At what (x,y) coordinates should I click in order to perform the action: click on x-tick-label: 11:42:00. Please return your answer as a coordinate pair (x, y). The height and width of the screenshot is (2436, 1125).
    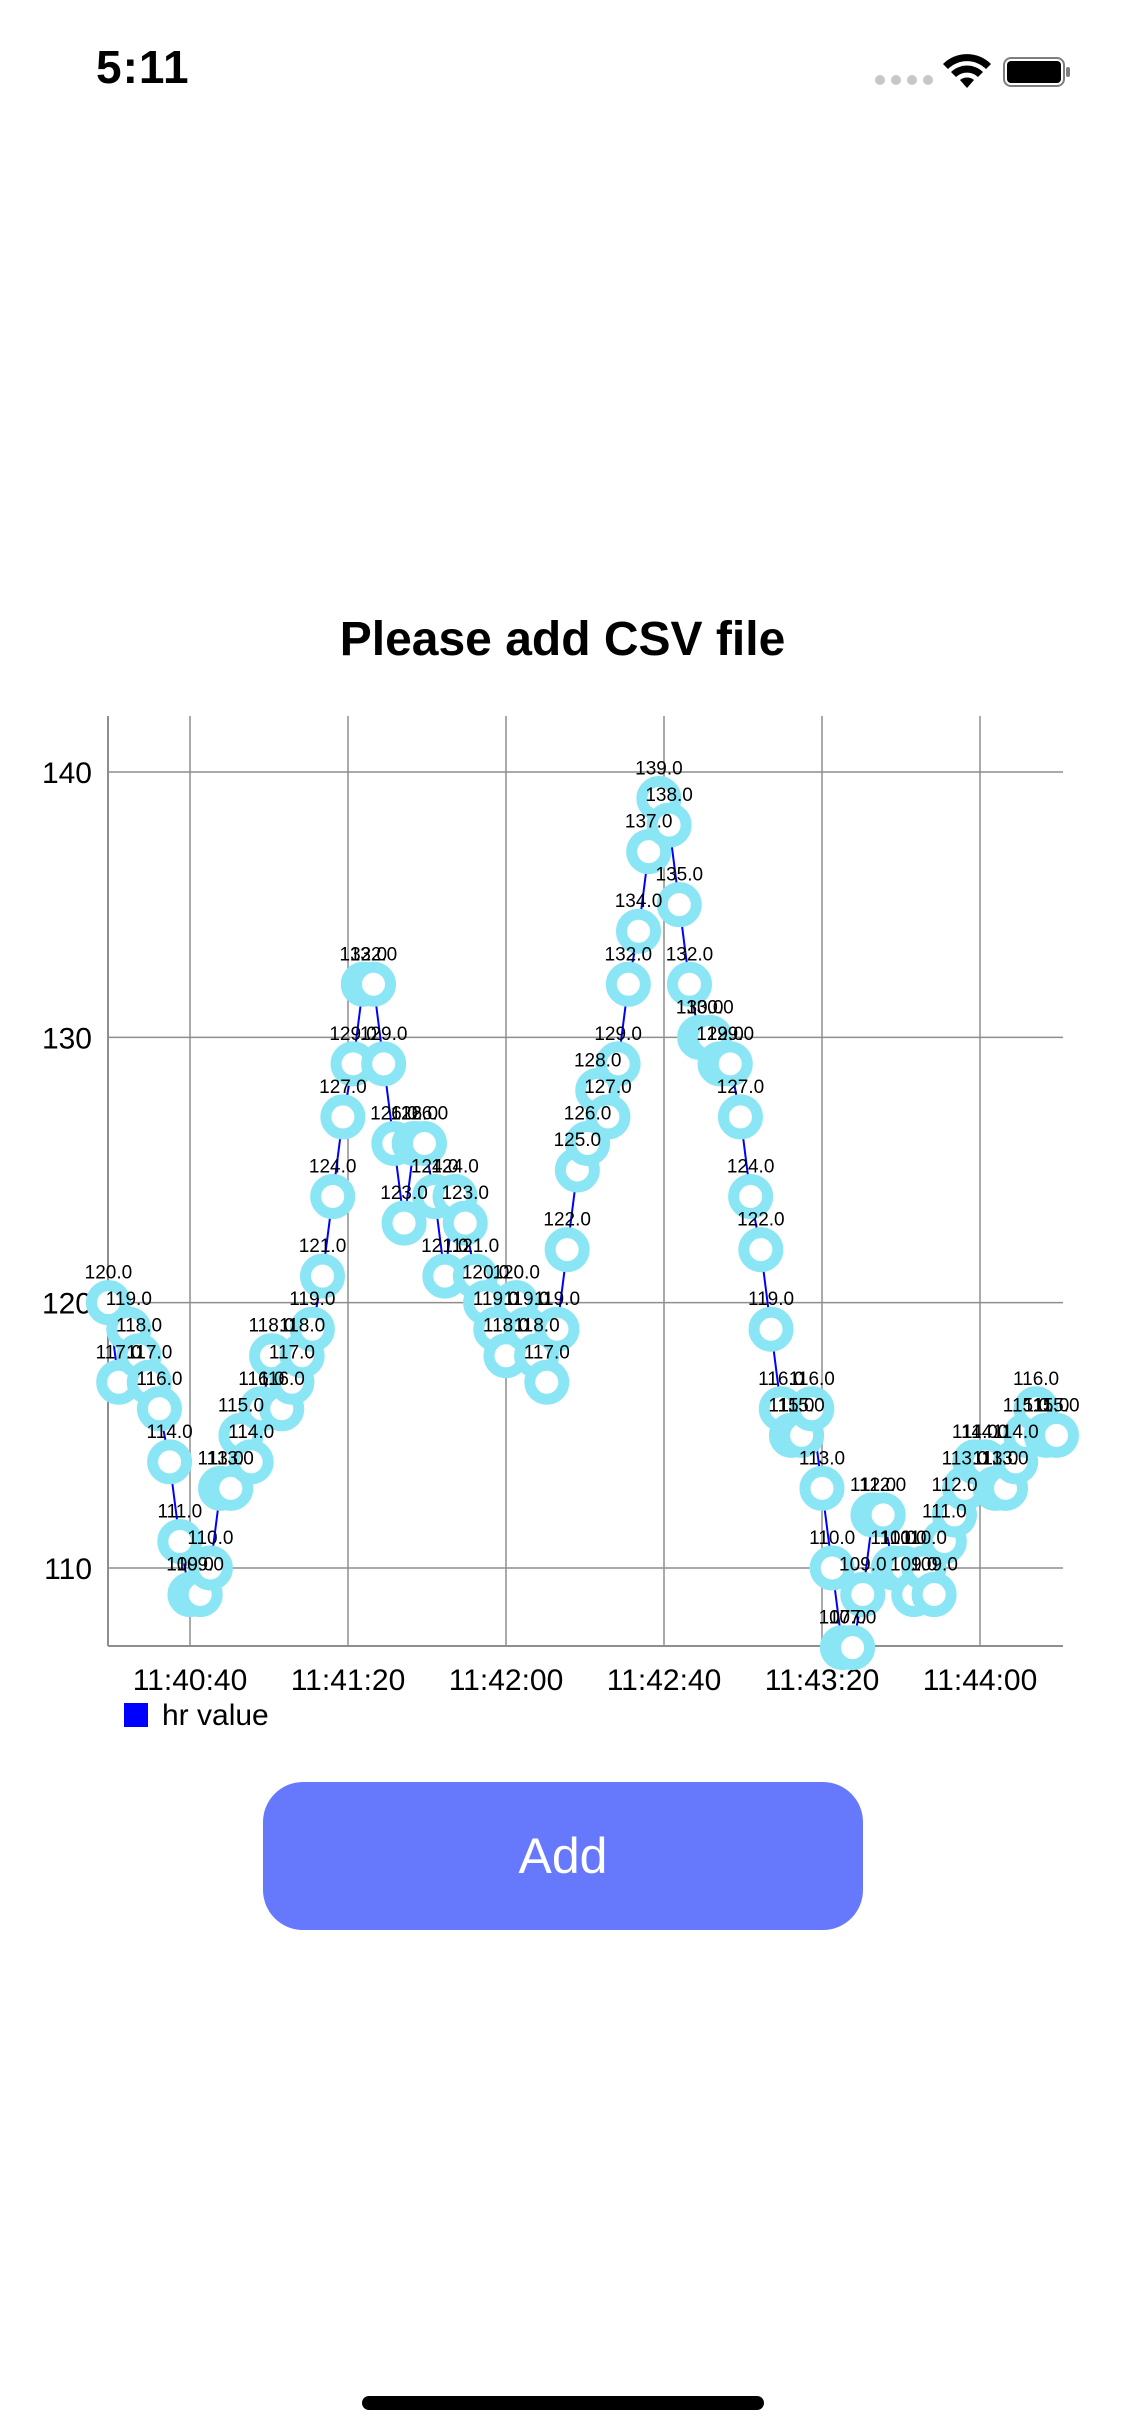
    Looking at the image, I should click on (506, 1680).